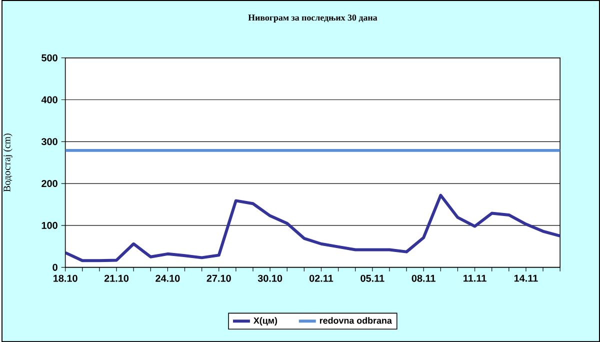 This screenshot has height=342, width=600. Describe the element at coordinates (66, 278) in the screenshot. I see `x-tick-label: 18.10` at that location.